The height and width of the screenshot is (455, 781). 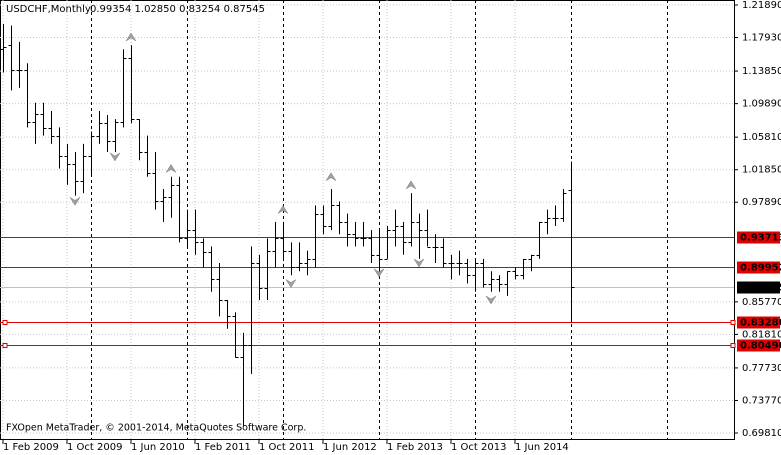 I want to click on level-label: 0.80490, so click(x=760, y=346).